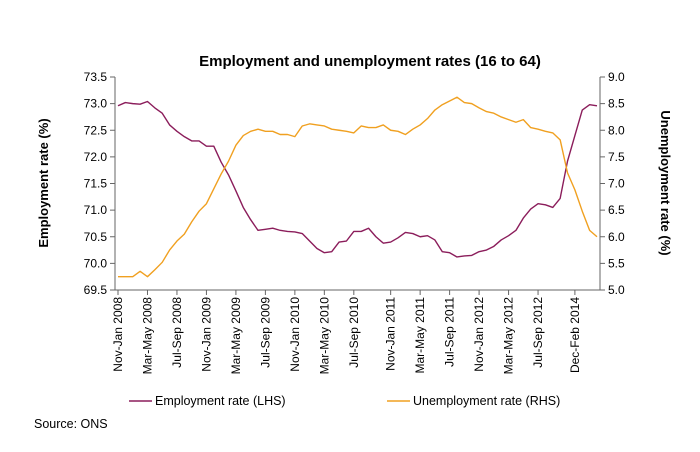 Image resolution: width=700 pixels, height=452 pixels. I want to click on x-tick-label: Jul-Sep 2010, so click(354, 332).